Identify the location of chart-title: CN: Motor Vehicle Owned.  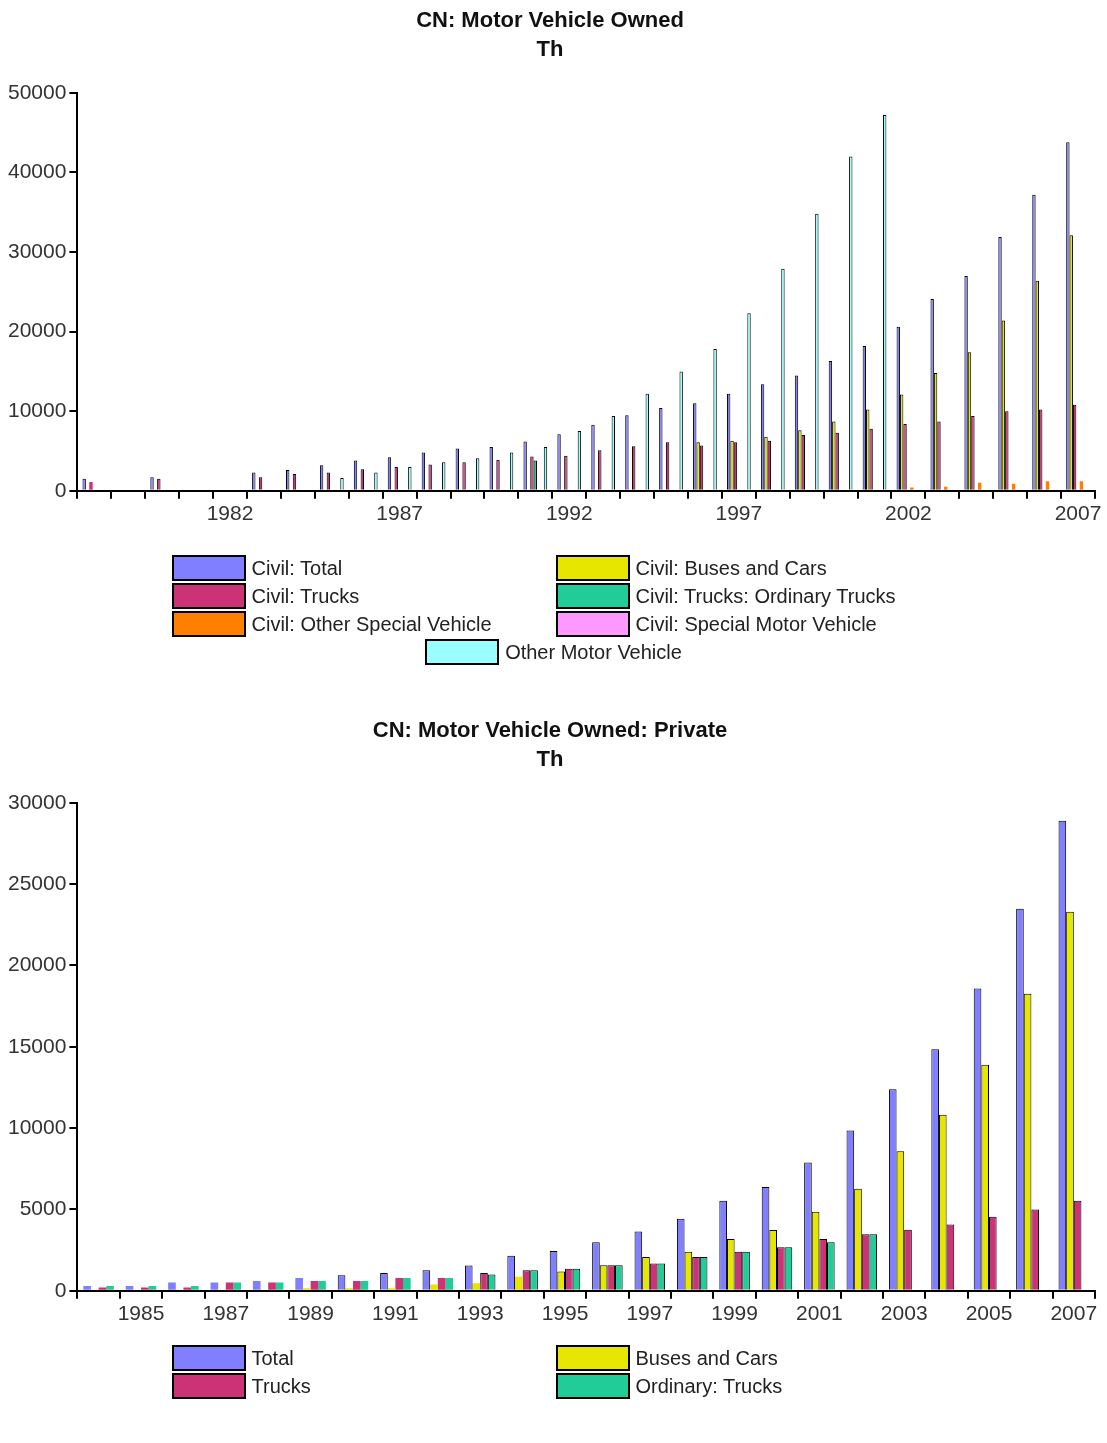
(550, 20).